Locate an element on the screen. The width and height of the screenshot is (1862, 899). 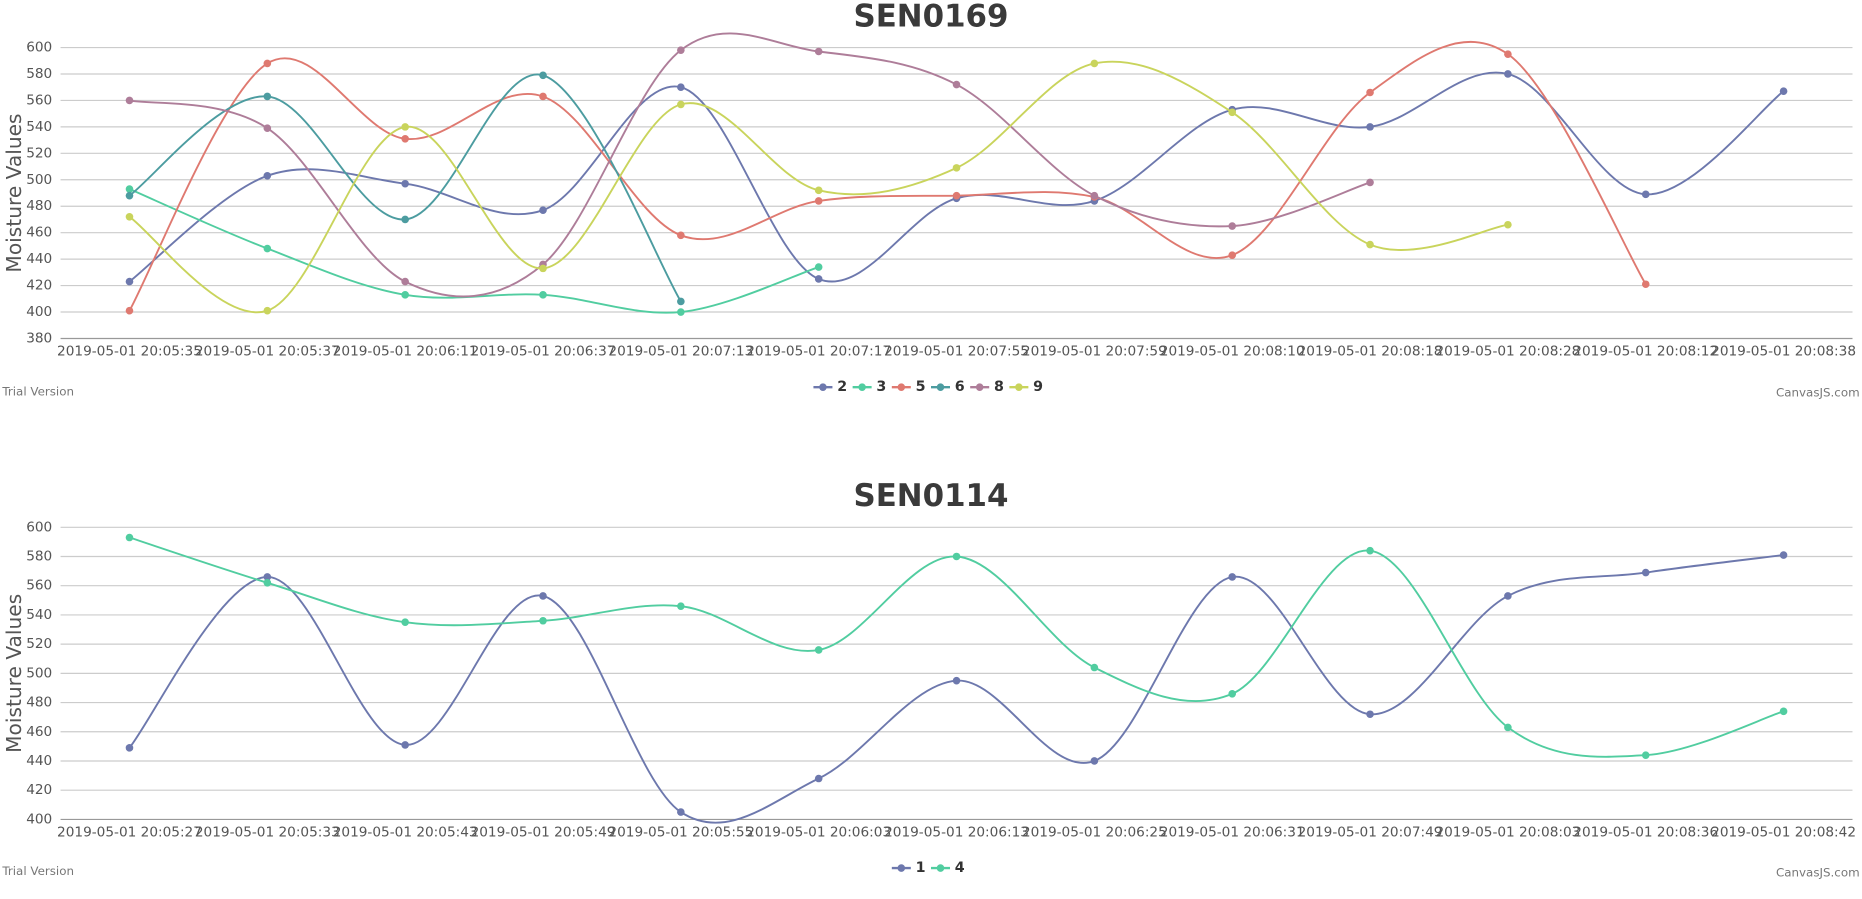
x-tick-label: 2019-05-01 20:05:27 is located at coordinates (129, 832).